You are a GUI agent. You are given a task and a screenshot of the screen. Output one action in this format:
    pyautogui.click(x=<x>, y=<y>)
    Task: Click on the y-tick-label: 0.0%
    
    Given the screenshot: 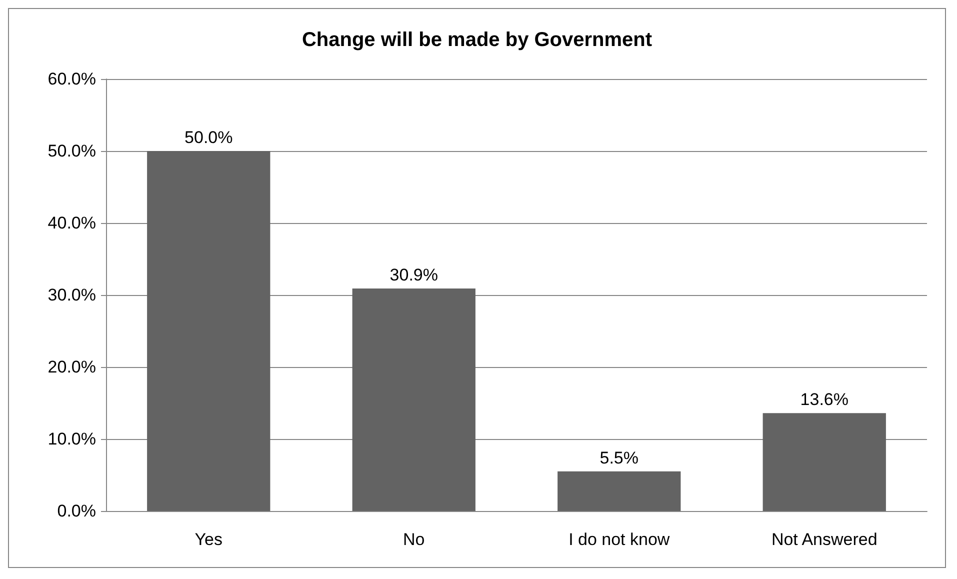 What is the action you would take?
    pyautogui.click(x=76, y=511)
    